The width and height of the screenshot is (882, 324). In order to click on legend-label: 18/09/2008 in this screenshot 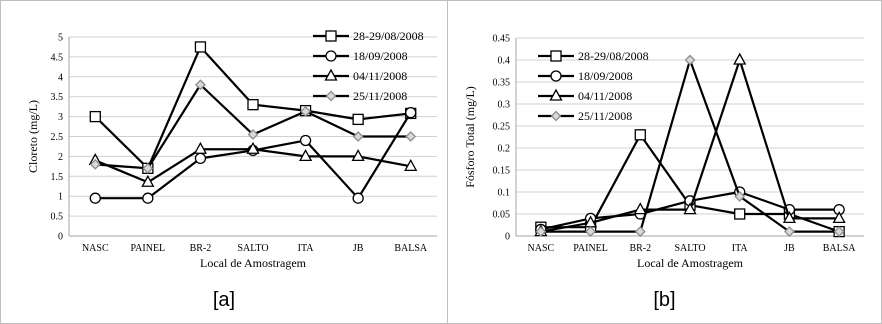, I will do `click(605, 76)`.